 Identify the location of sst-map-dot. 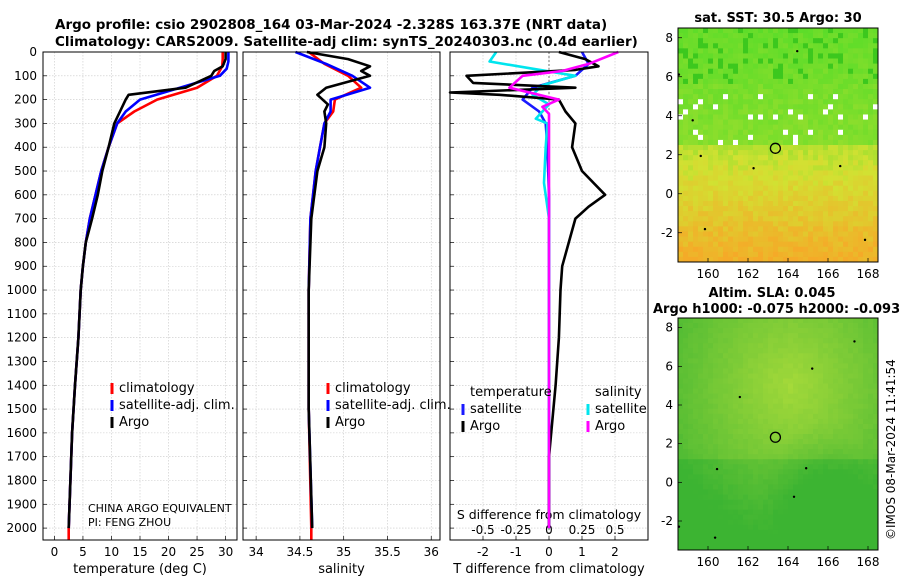
(865, 240).